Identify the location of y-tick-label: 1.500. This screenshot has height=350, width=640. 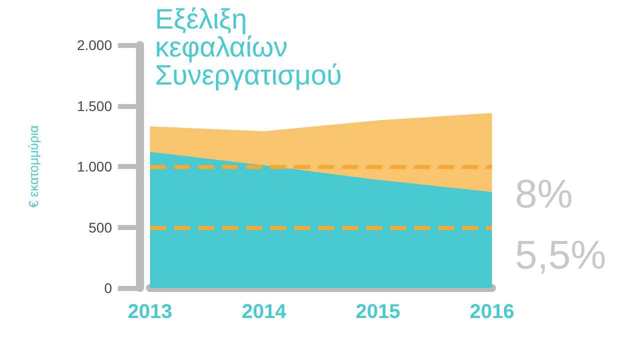
(94, 106).